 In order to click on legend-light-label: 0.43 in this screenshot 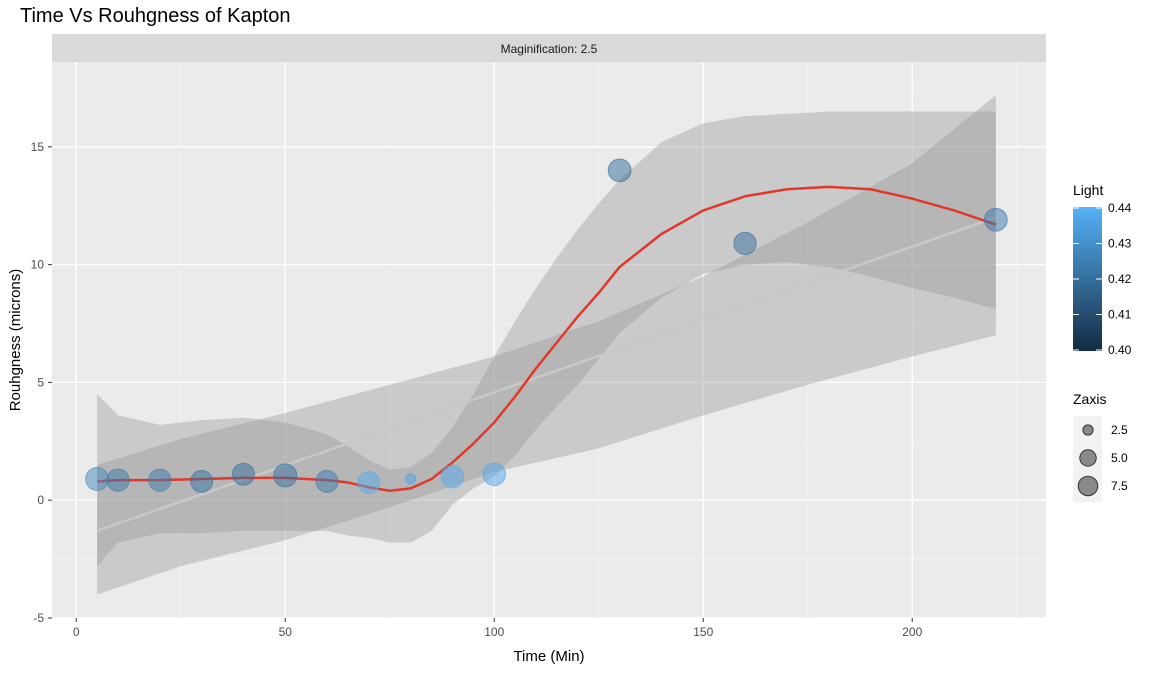, I will do `click(1120, 244)`.